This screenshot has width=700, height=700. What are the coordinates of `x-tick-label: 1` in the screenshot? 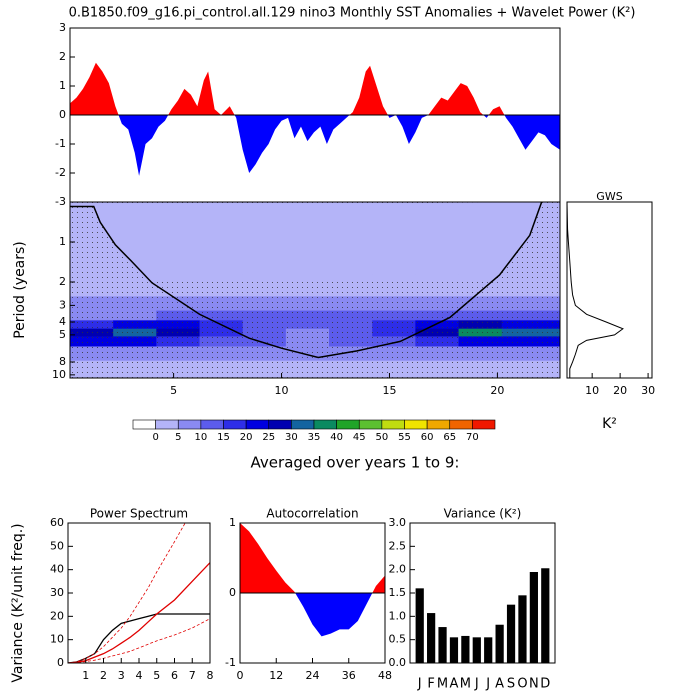 It's located at (85, 675).